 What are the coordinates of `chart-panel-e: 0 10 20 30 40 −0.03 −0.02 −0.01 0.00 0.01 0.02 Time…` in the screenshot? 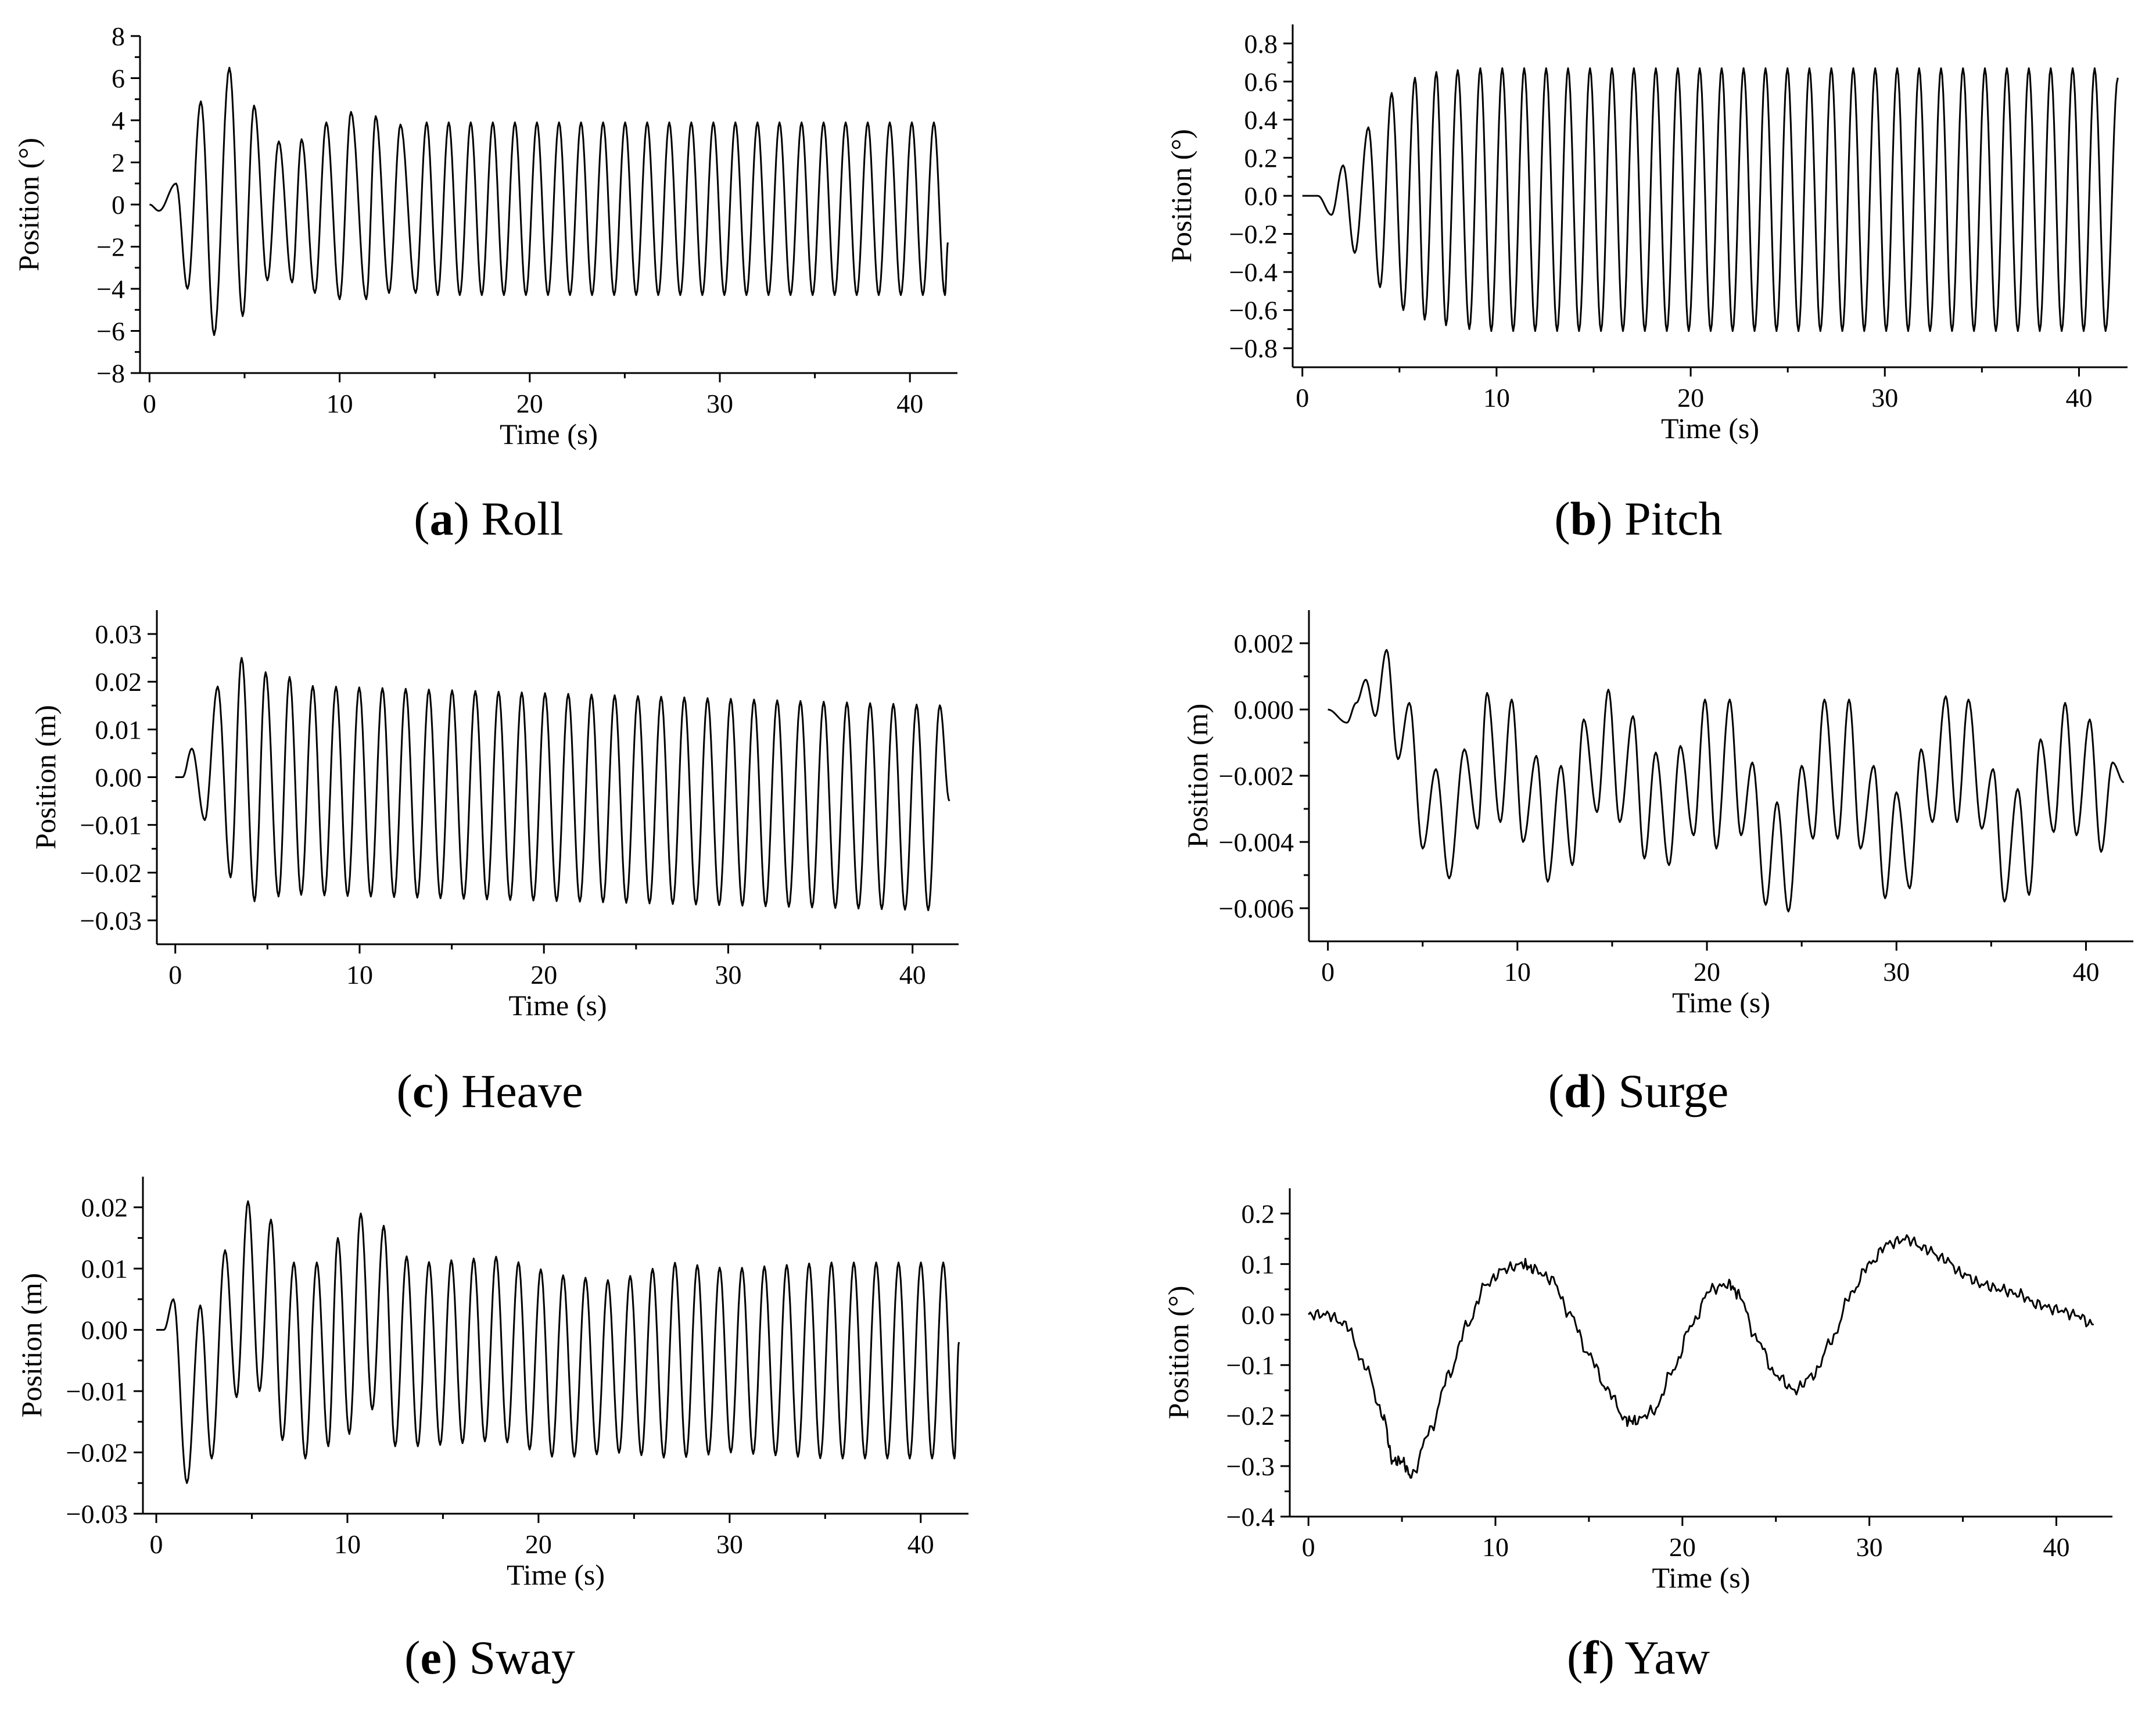 It's located at (491, 1430).